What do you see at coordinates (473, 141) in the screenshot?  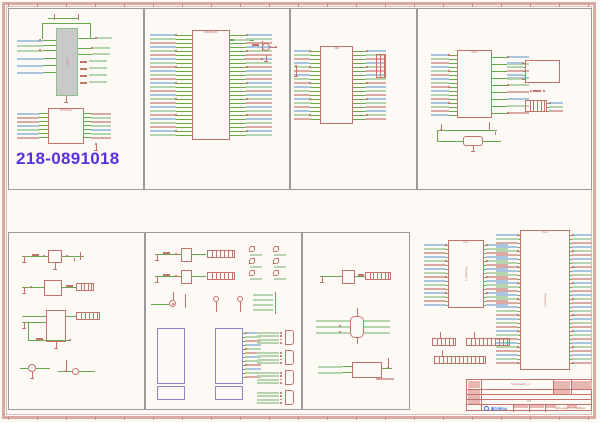 I see `gpio-regulator` at bounding box center [473, 141].